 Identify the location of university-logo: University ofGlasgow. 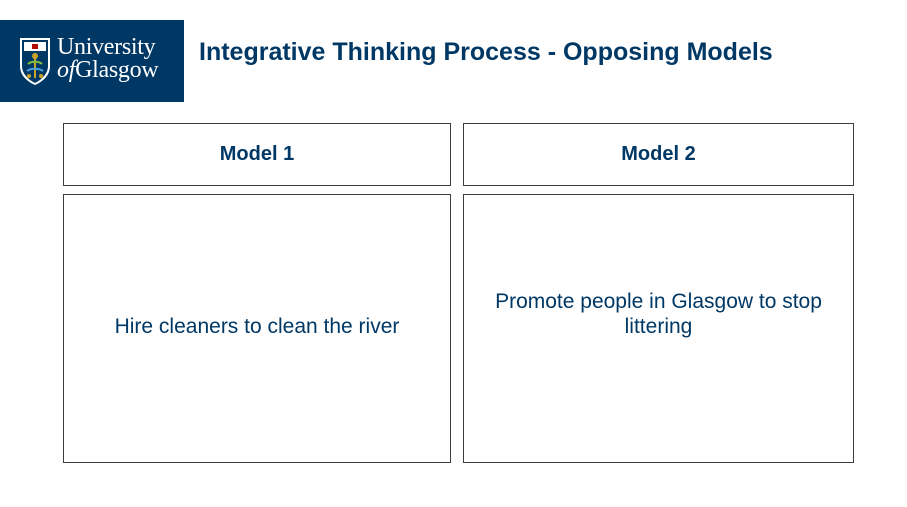
(92, 61).